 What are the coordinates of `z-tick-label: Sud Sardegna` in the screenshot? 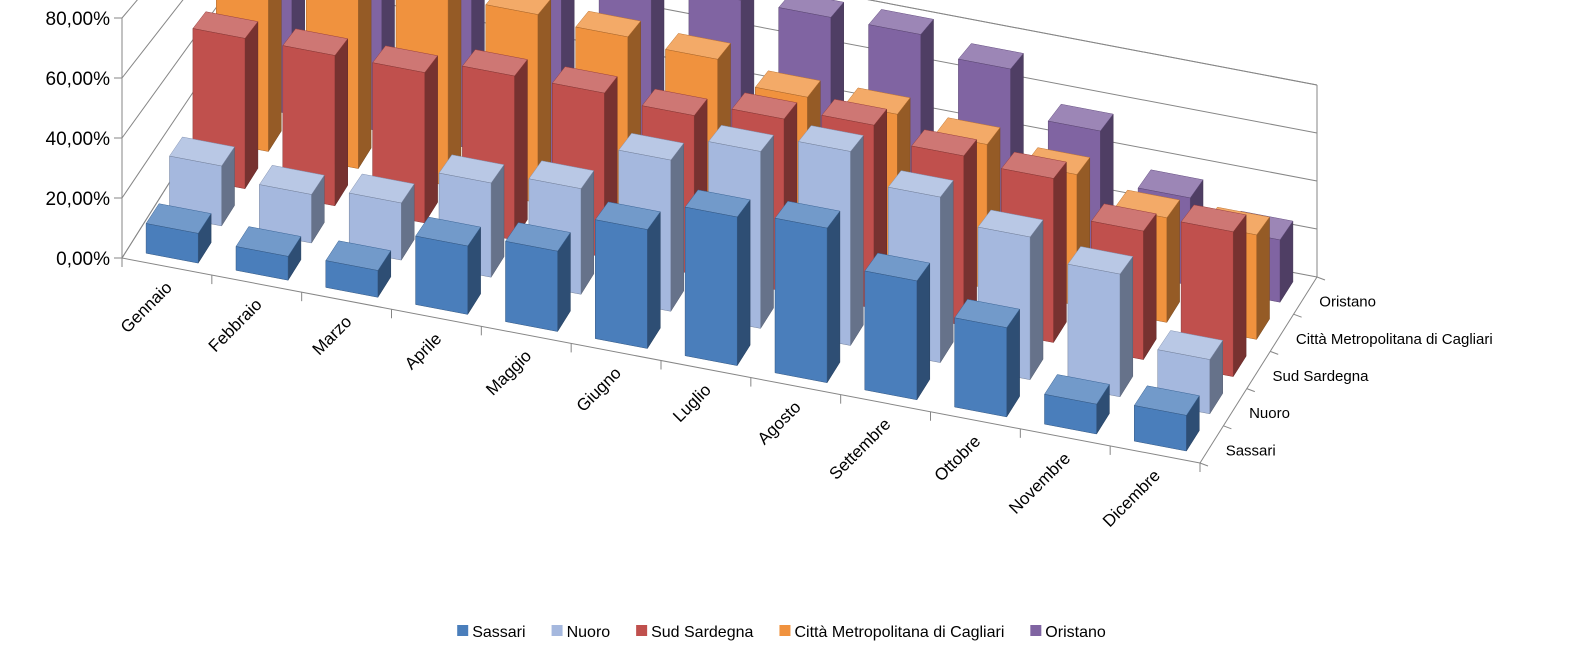 It's located at (1321, 376).